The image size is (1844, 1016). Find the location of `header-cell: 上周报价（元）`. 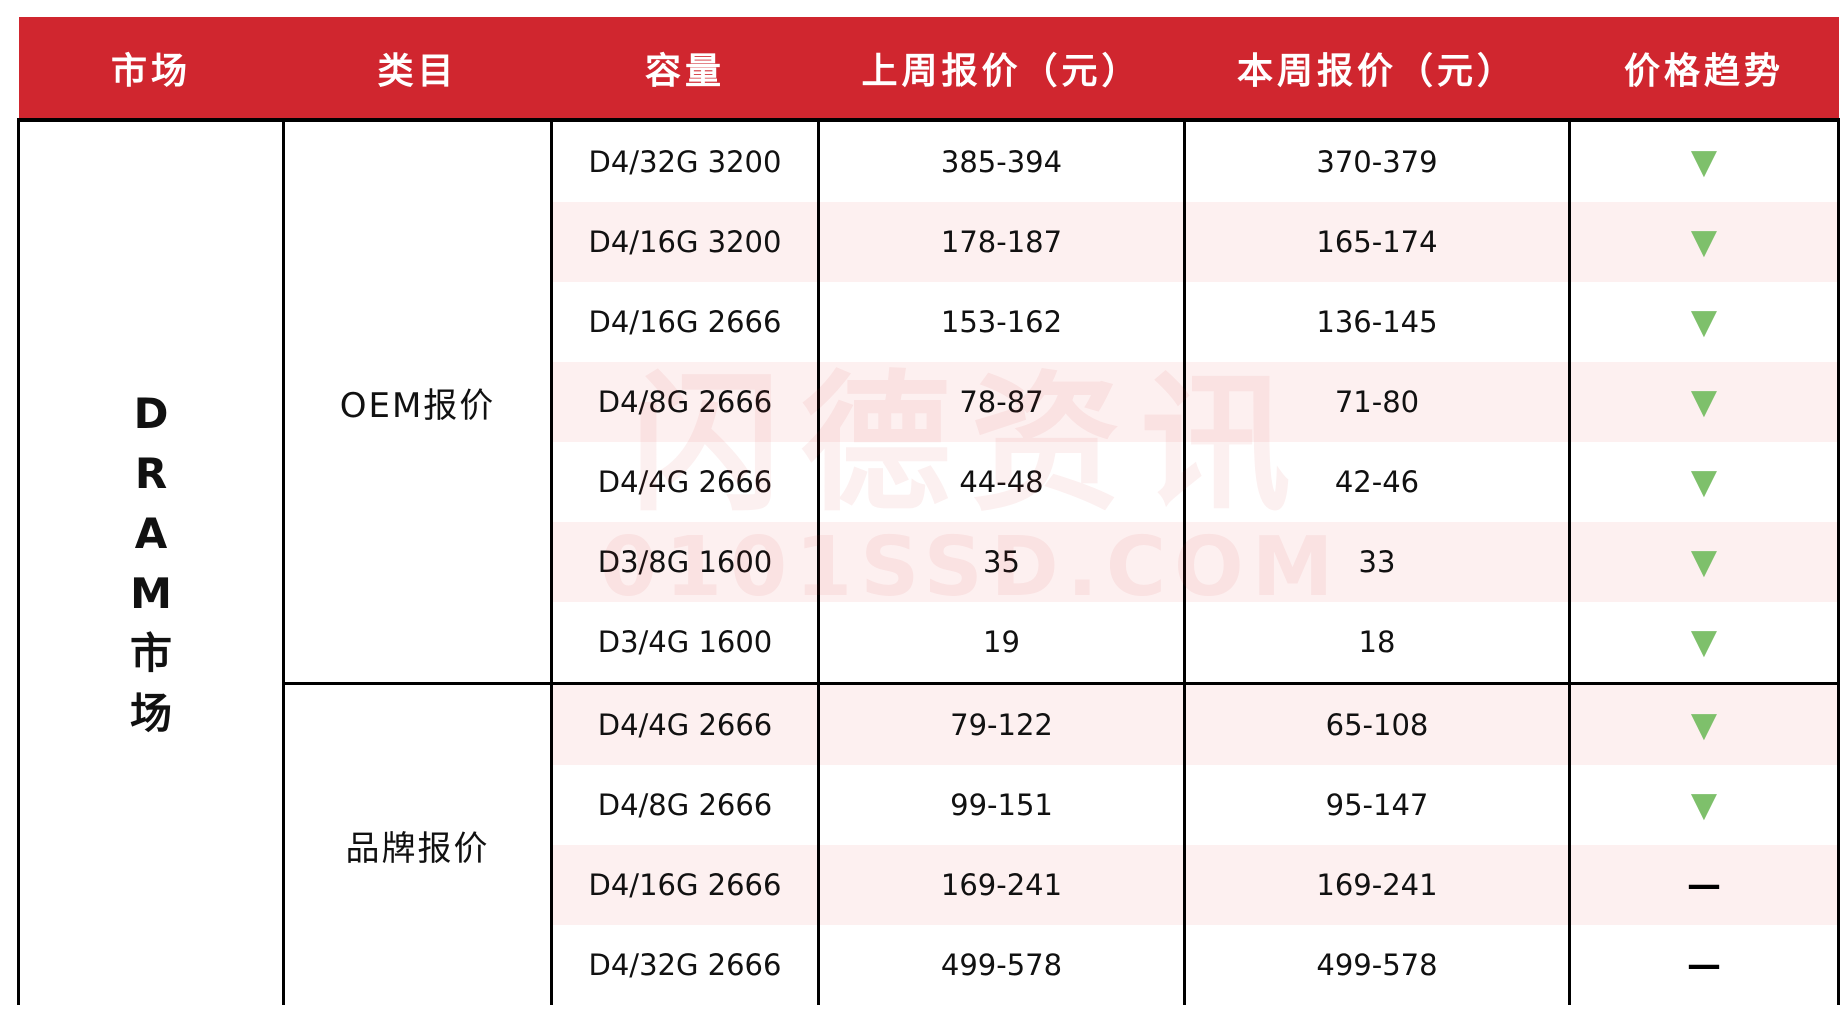

header-cell: 上周报价（元） is located at coordinates (1001, 69).